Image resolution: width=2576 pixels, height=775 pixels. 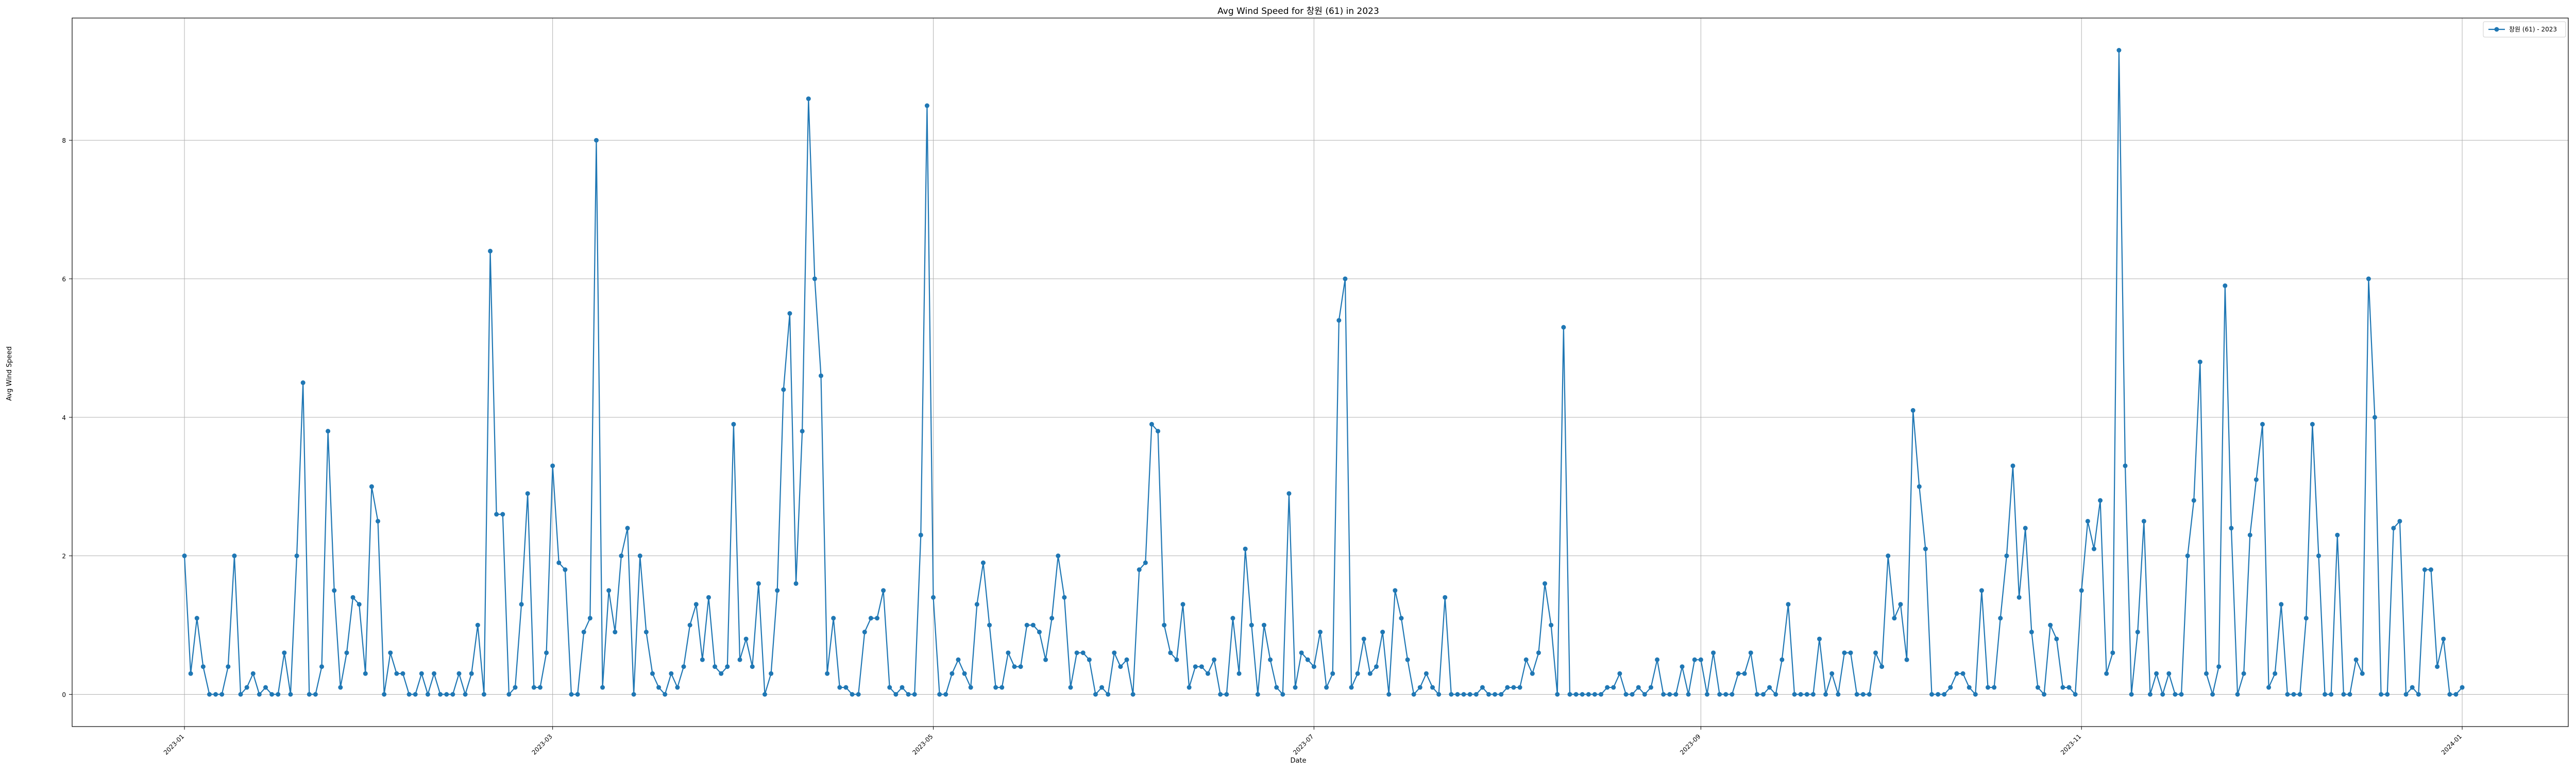 I want to click on legend-marker-swatch, so click(x=2496, y=29).